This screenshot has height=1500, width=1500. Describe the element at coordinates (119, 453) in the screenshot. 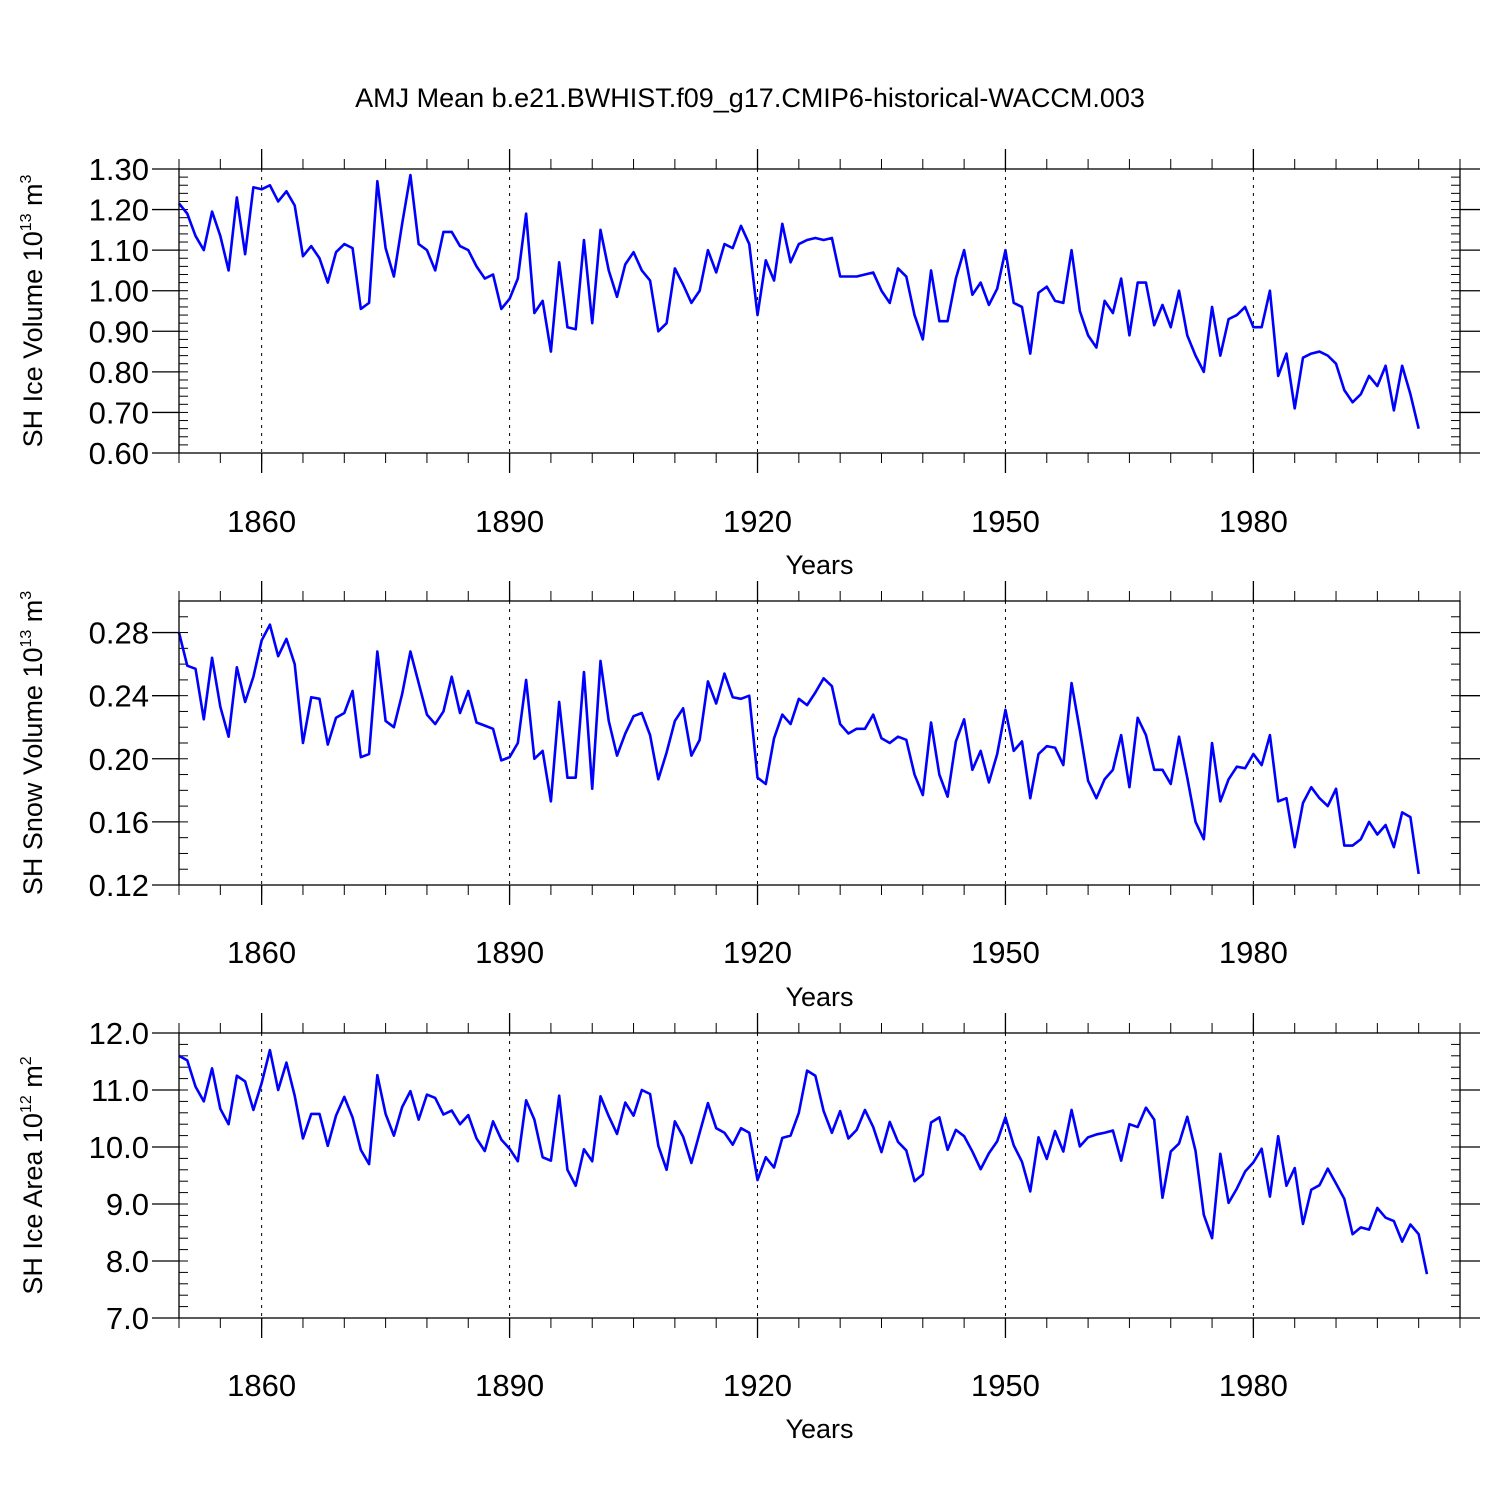

I see `y-tick-label: 0.60` at that location.